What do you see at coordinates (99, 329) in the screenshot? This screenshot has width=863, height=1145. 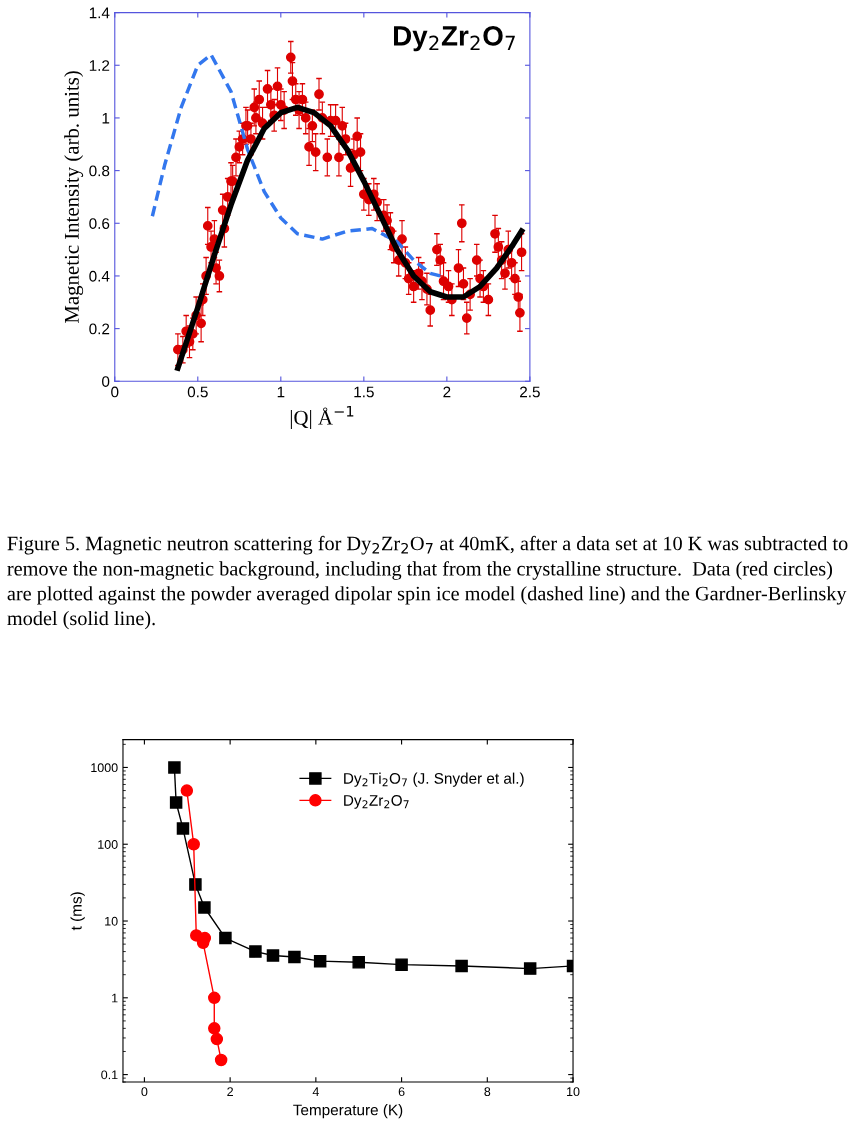 I see `y-tick-label: 0.2` at bounding box center [99, 329].